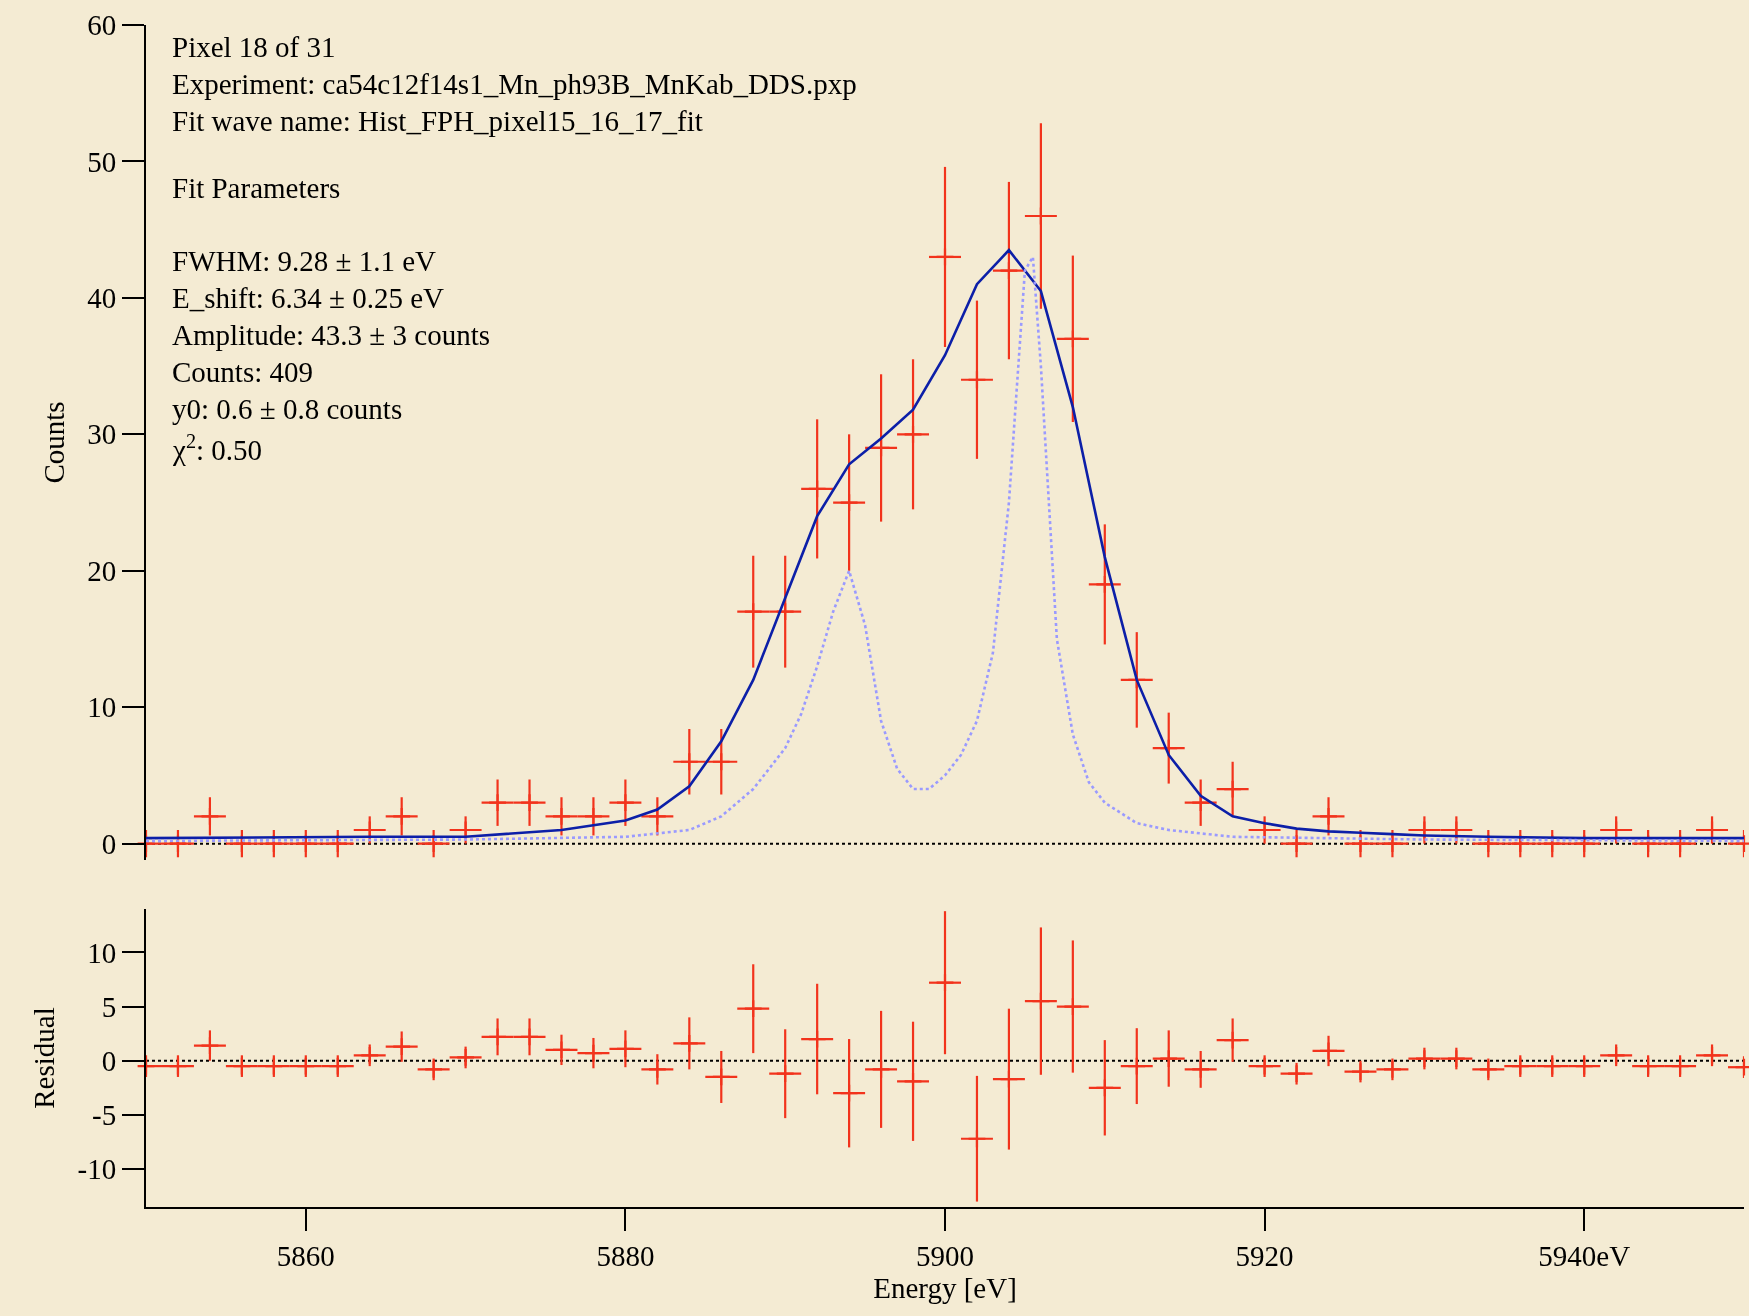 The image size is (1749, 1316). Describe the element at coordinates (1264, 1255) in the screenshot. I see `x-tick-label: 5920` at that location.